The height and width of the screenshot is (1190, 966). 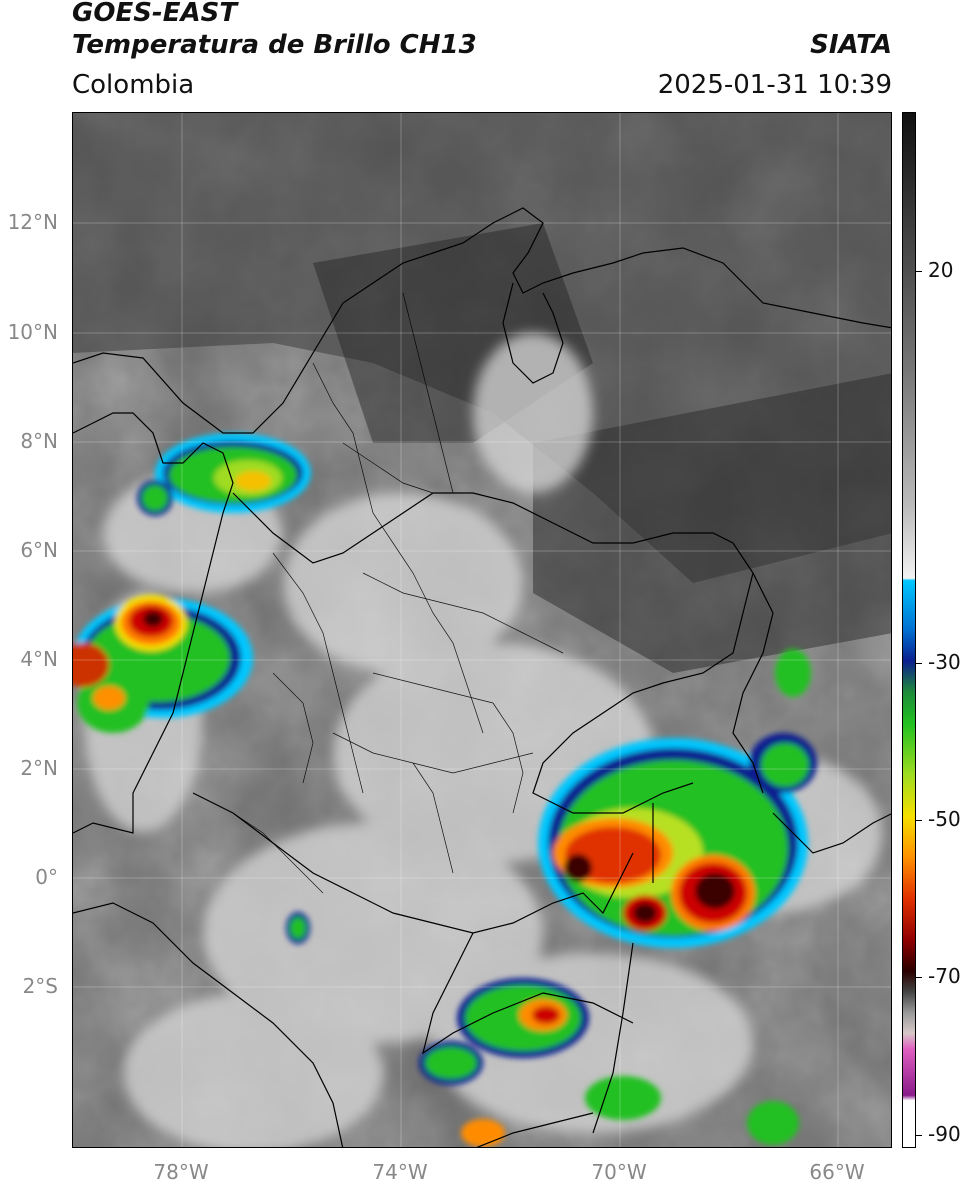 What do you see at coordinates (837, 1172) in the screenshot?
I see `lon-tick-66w: 66°W` at bounding box center [837, 1172].